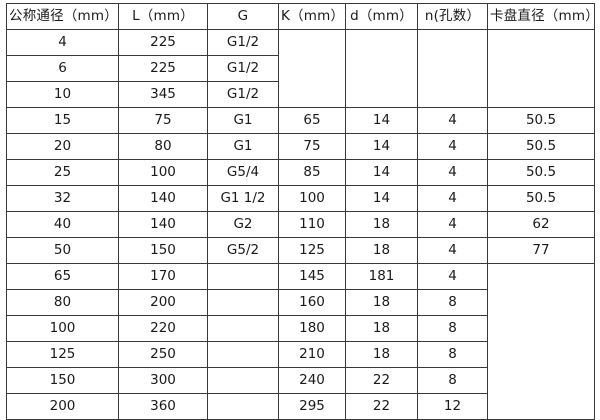 This screenshot has width=600, height=420. I want to click on table-row: 32 140 G1 1/2 100 14 4 50.5, so click(300, 198).